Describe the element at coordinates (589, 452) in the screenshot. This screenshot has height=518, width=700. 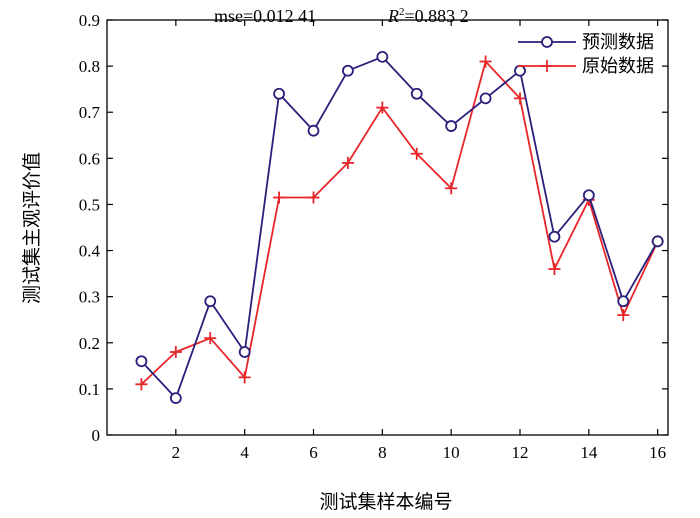
I see `x-tick-label: 14` at that location.